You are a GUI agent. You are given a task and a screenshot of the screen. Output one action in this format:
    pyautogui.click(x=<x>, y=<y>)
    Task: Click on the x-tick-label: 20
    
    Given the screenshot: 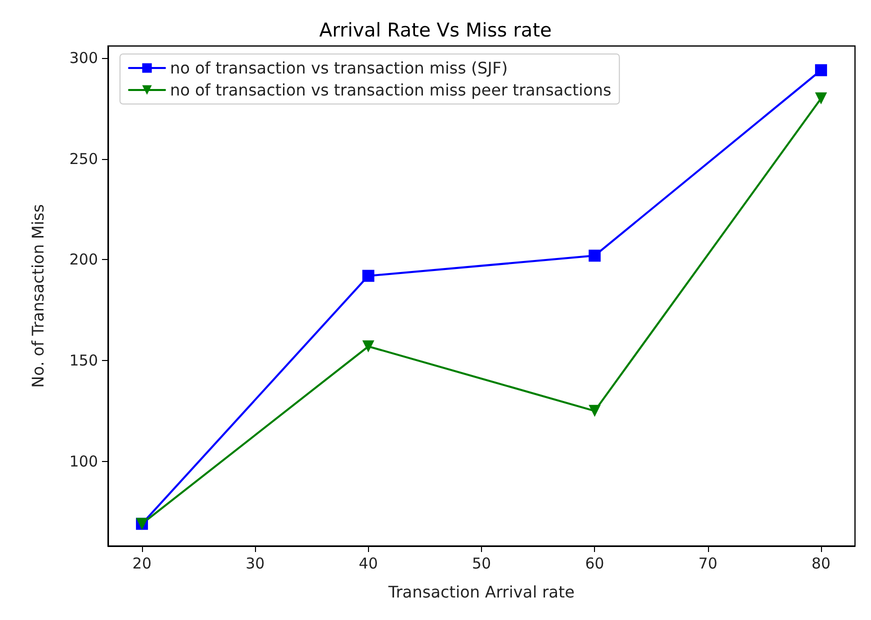 What is the action you would take?
    pyautogui.click(x=142, y=563)
    